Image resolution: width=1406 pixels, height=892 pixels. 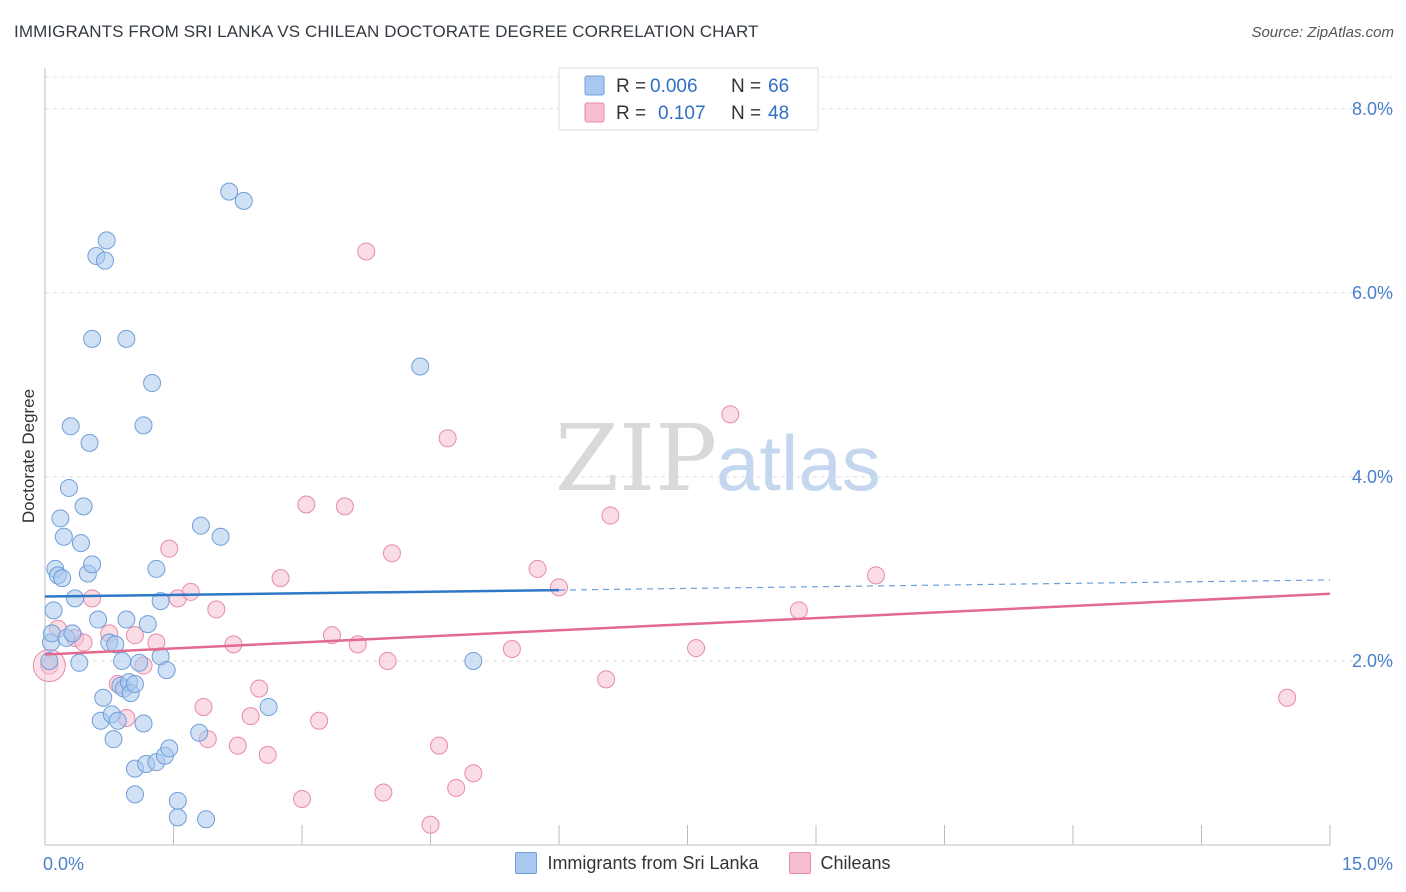 I want to click on y-tick-label: 4.0%, so click(x=1372, y=477).